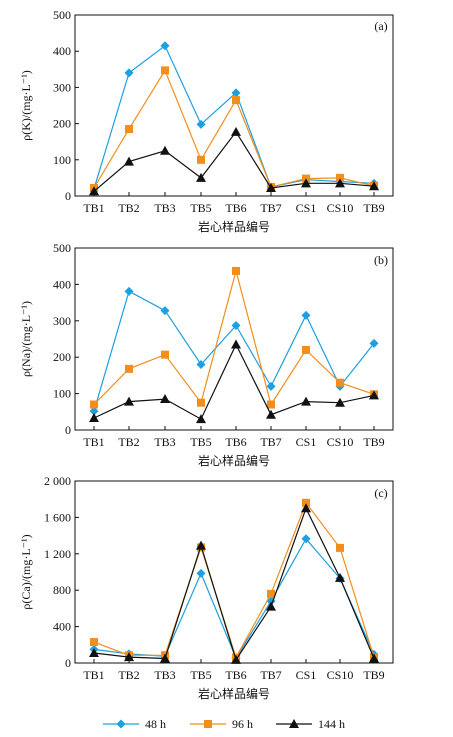 This screenshot has height=737, width=453. What do you see at coordinates (62, 394) in the screenshot?
I see `y-tick-label: 100` at bounding box center [62, 394].